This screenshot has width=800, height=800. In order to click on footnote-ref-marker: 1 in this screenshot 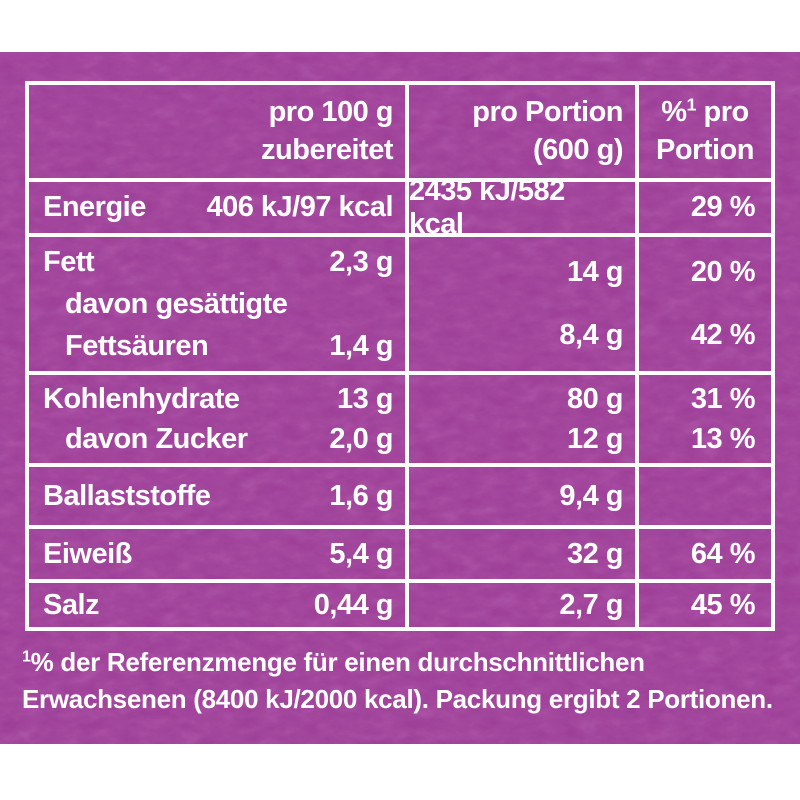, I will do `click(26, 656)`.